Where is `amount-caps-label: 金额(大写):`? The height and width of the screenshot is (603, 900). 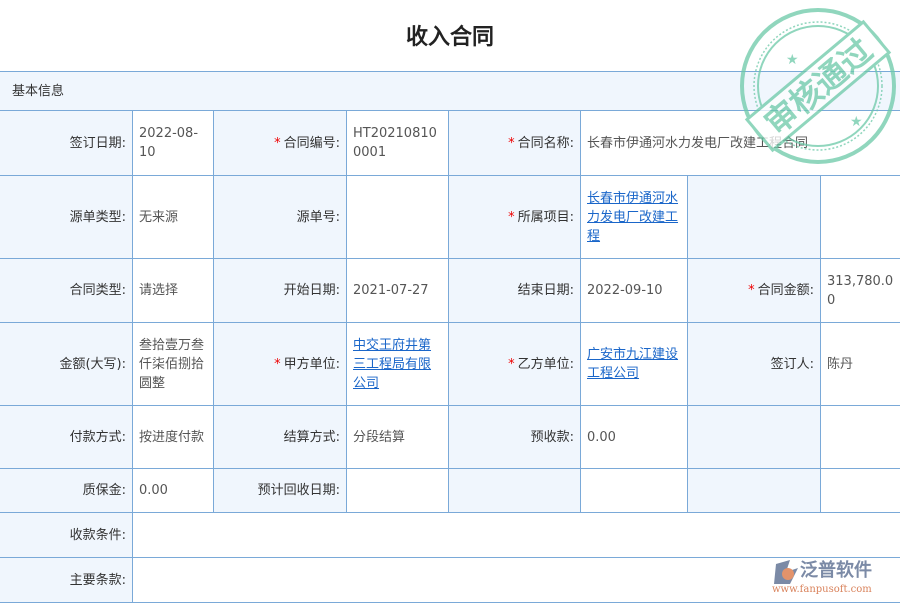
amount-caps-label: 金额(大写): is located at coordinates (66, 364).